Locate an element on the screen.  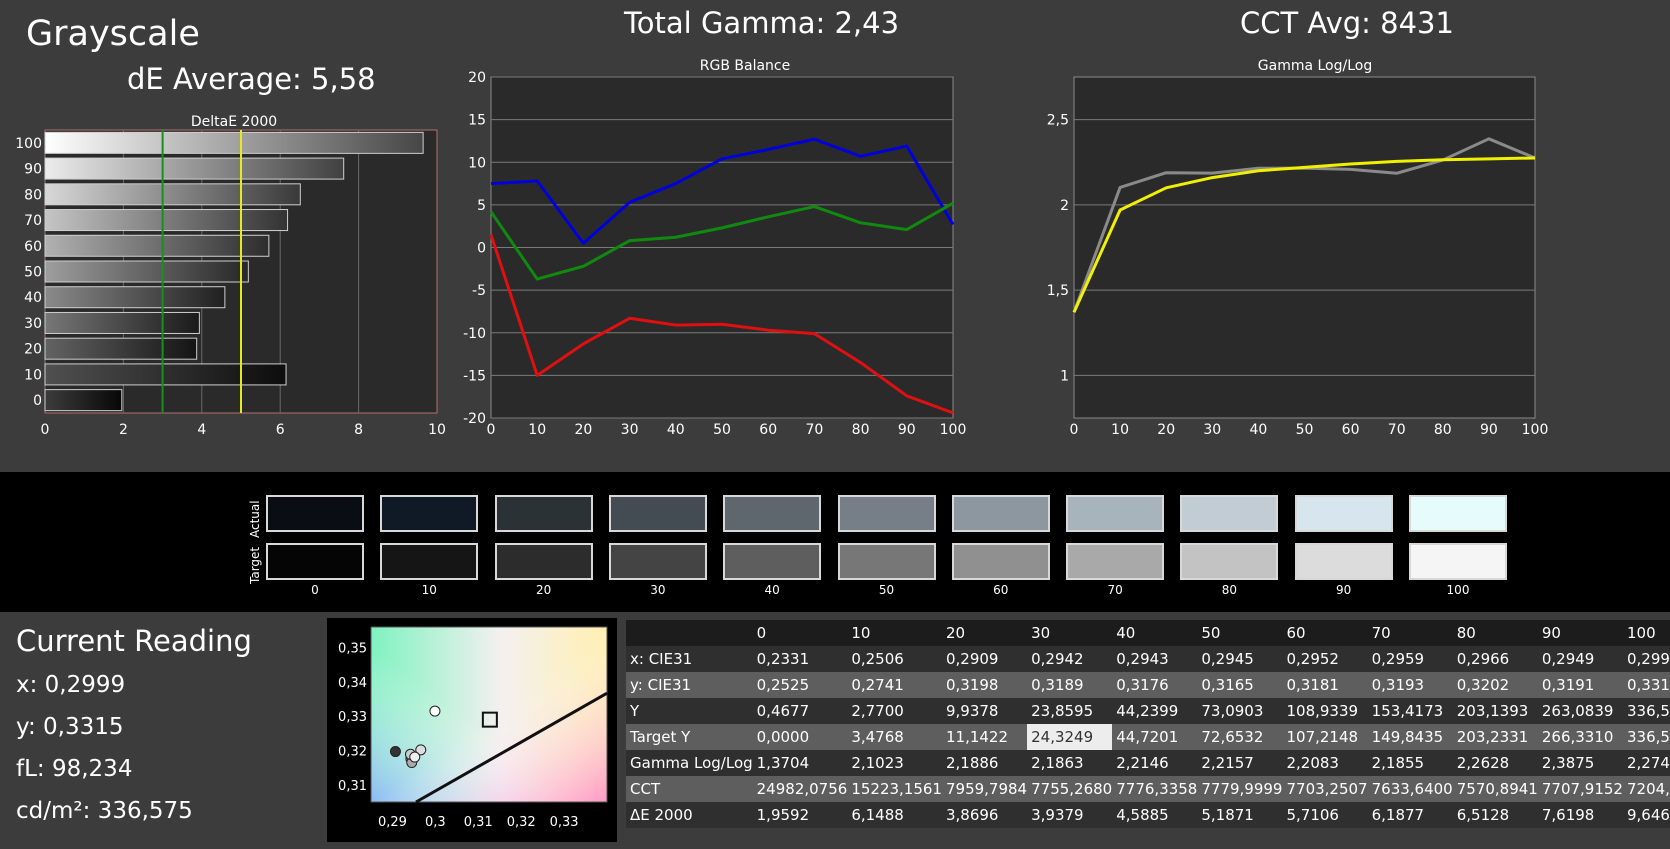
table-cell: 0,0000 is located at coordinates (800, 737).